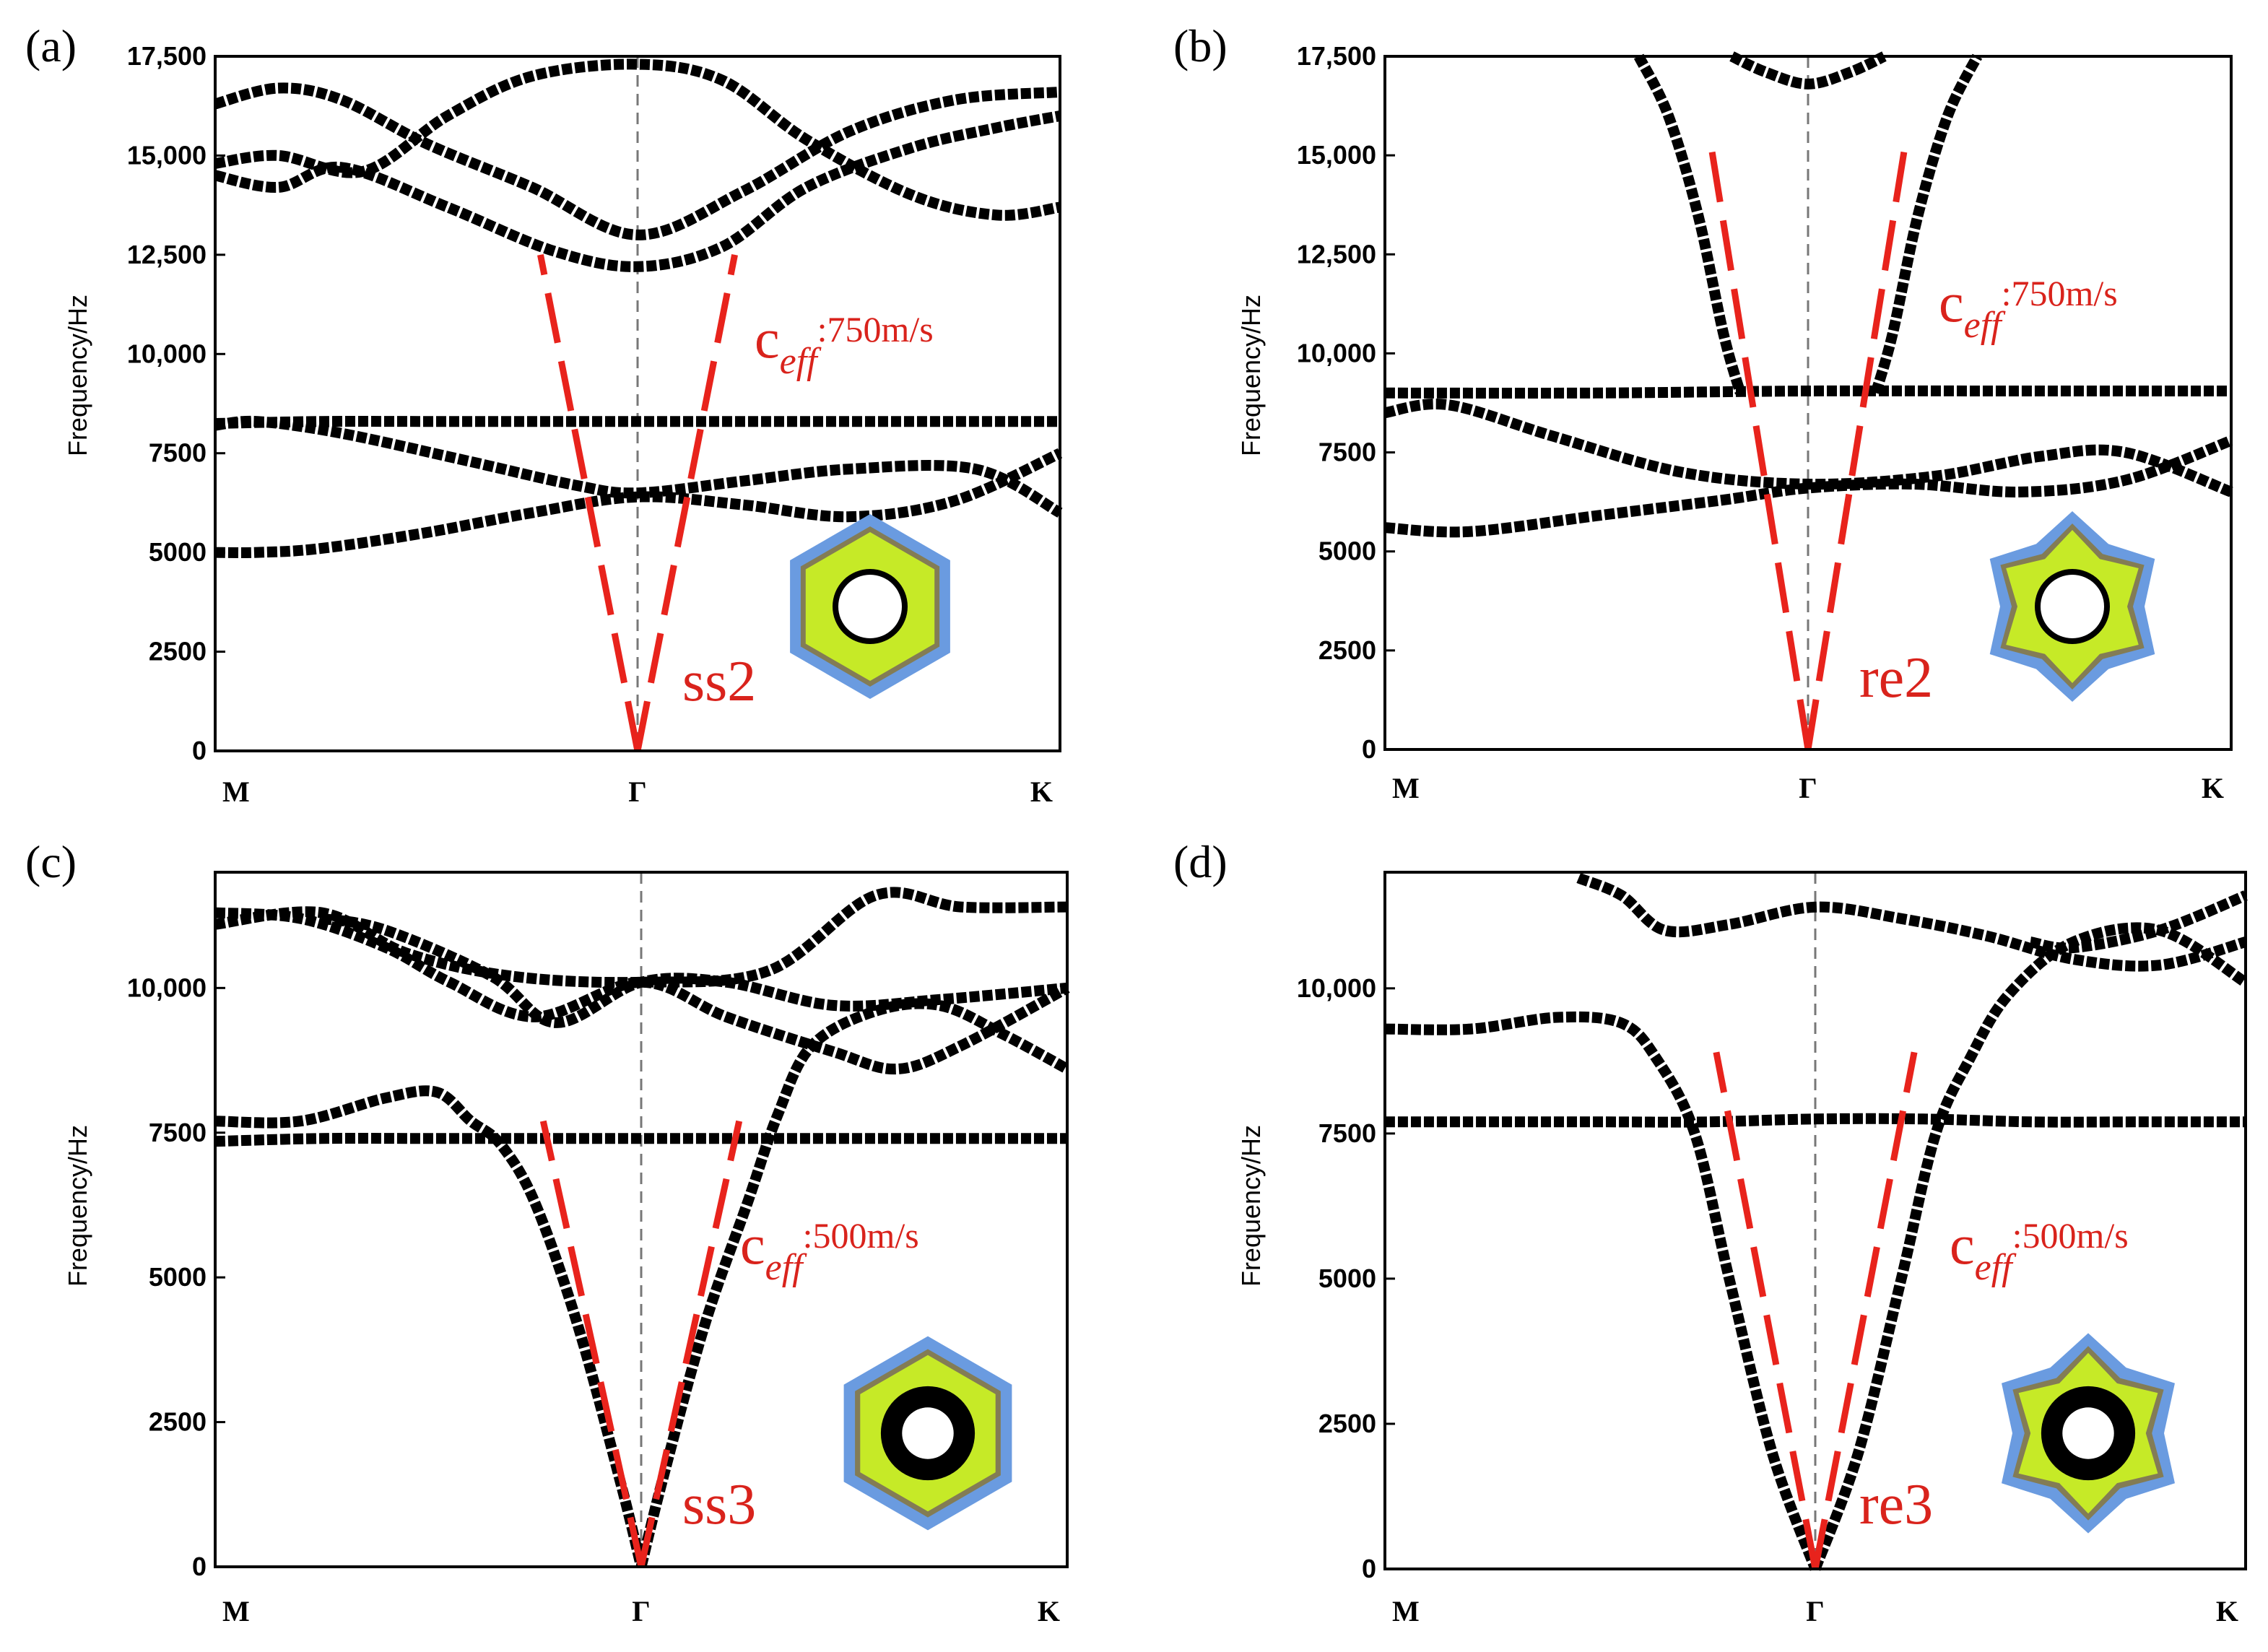 This screenshot has height=1652, width=2268. Describe the element at coordinates (51, 45) in the screenshot. I see `panel-label: (a)` at that location.